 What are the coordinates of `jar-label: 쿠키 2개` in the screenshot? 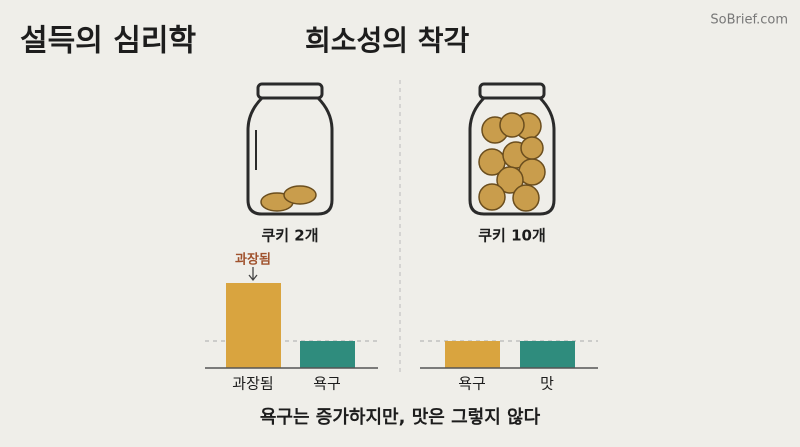 It's located at (289, 236).